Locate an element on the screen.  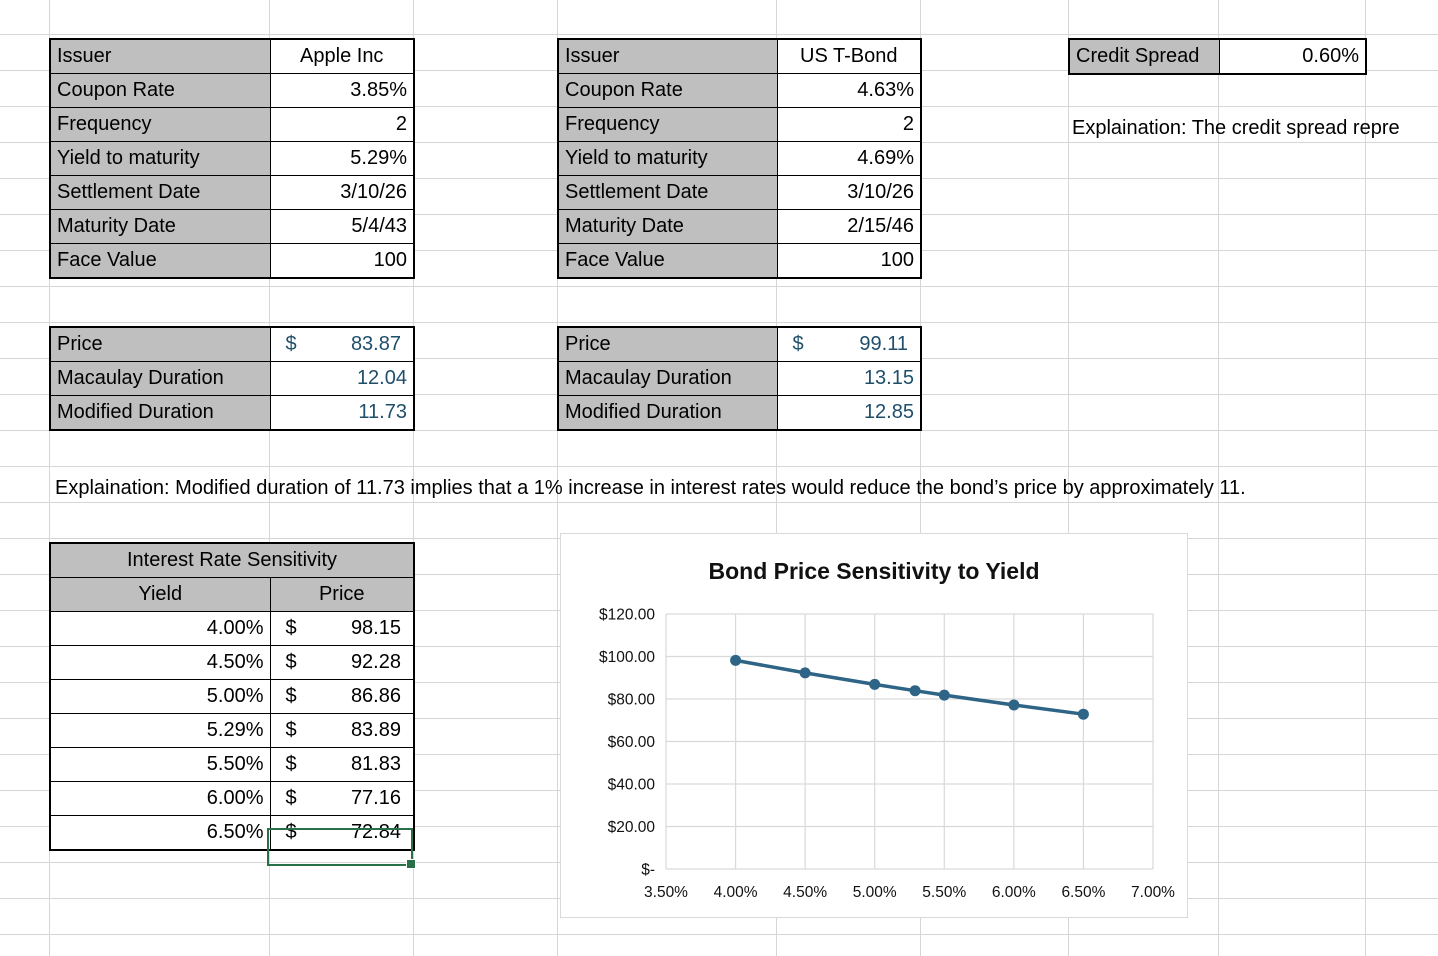
svg-text: 3.50% is located at coordinates (666, 892).